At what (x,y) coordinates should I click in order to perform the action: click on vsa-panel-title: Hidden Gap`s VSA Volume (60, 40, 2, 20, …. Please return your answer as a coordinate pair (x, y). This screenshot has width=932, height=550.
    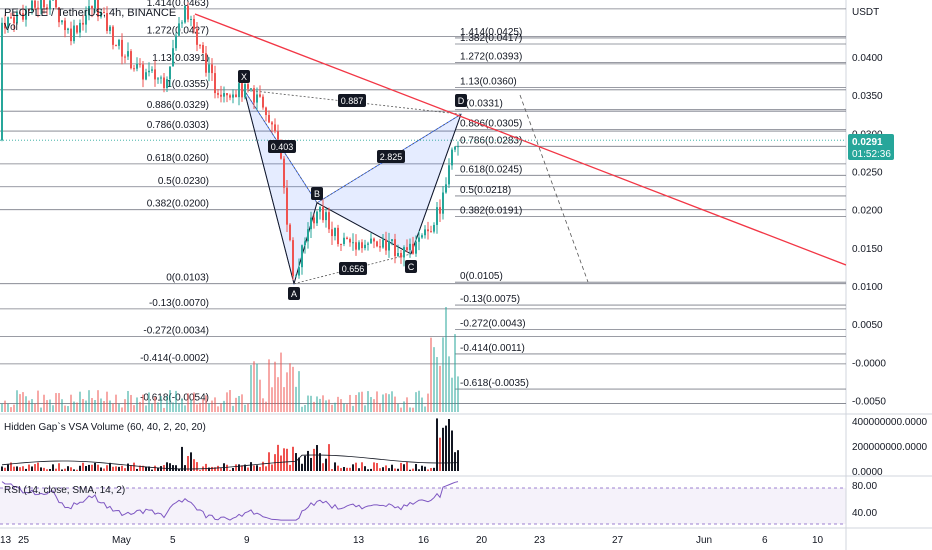
    Looking at the image, I should click on (105, 427).